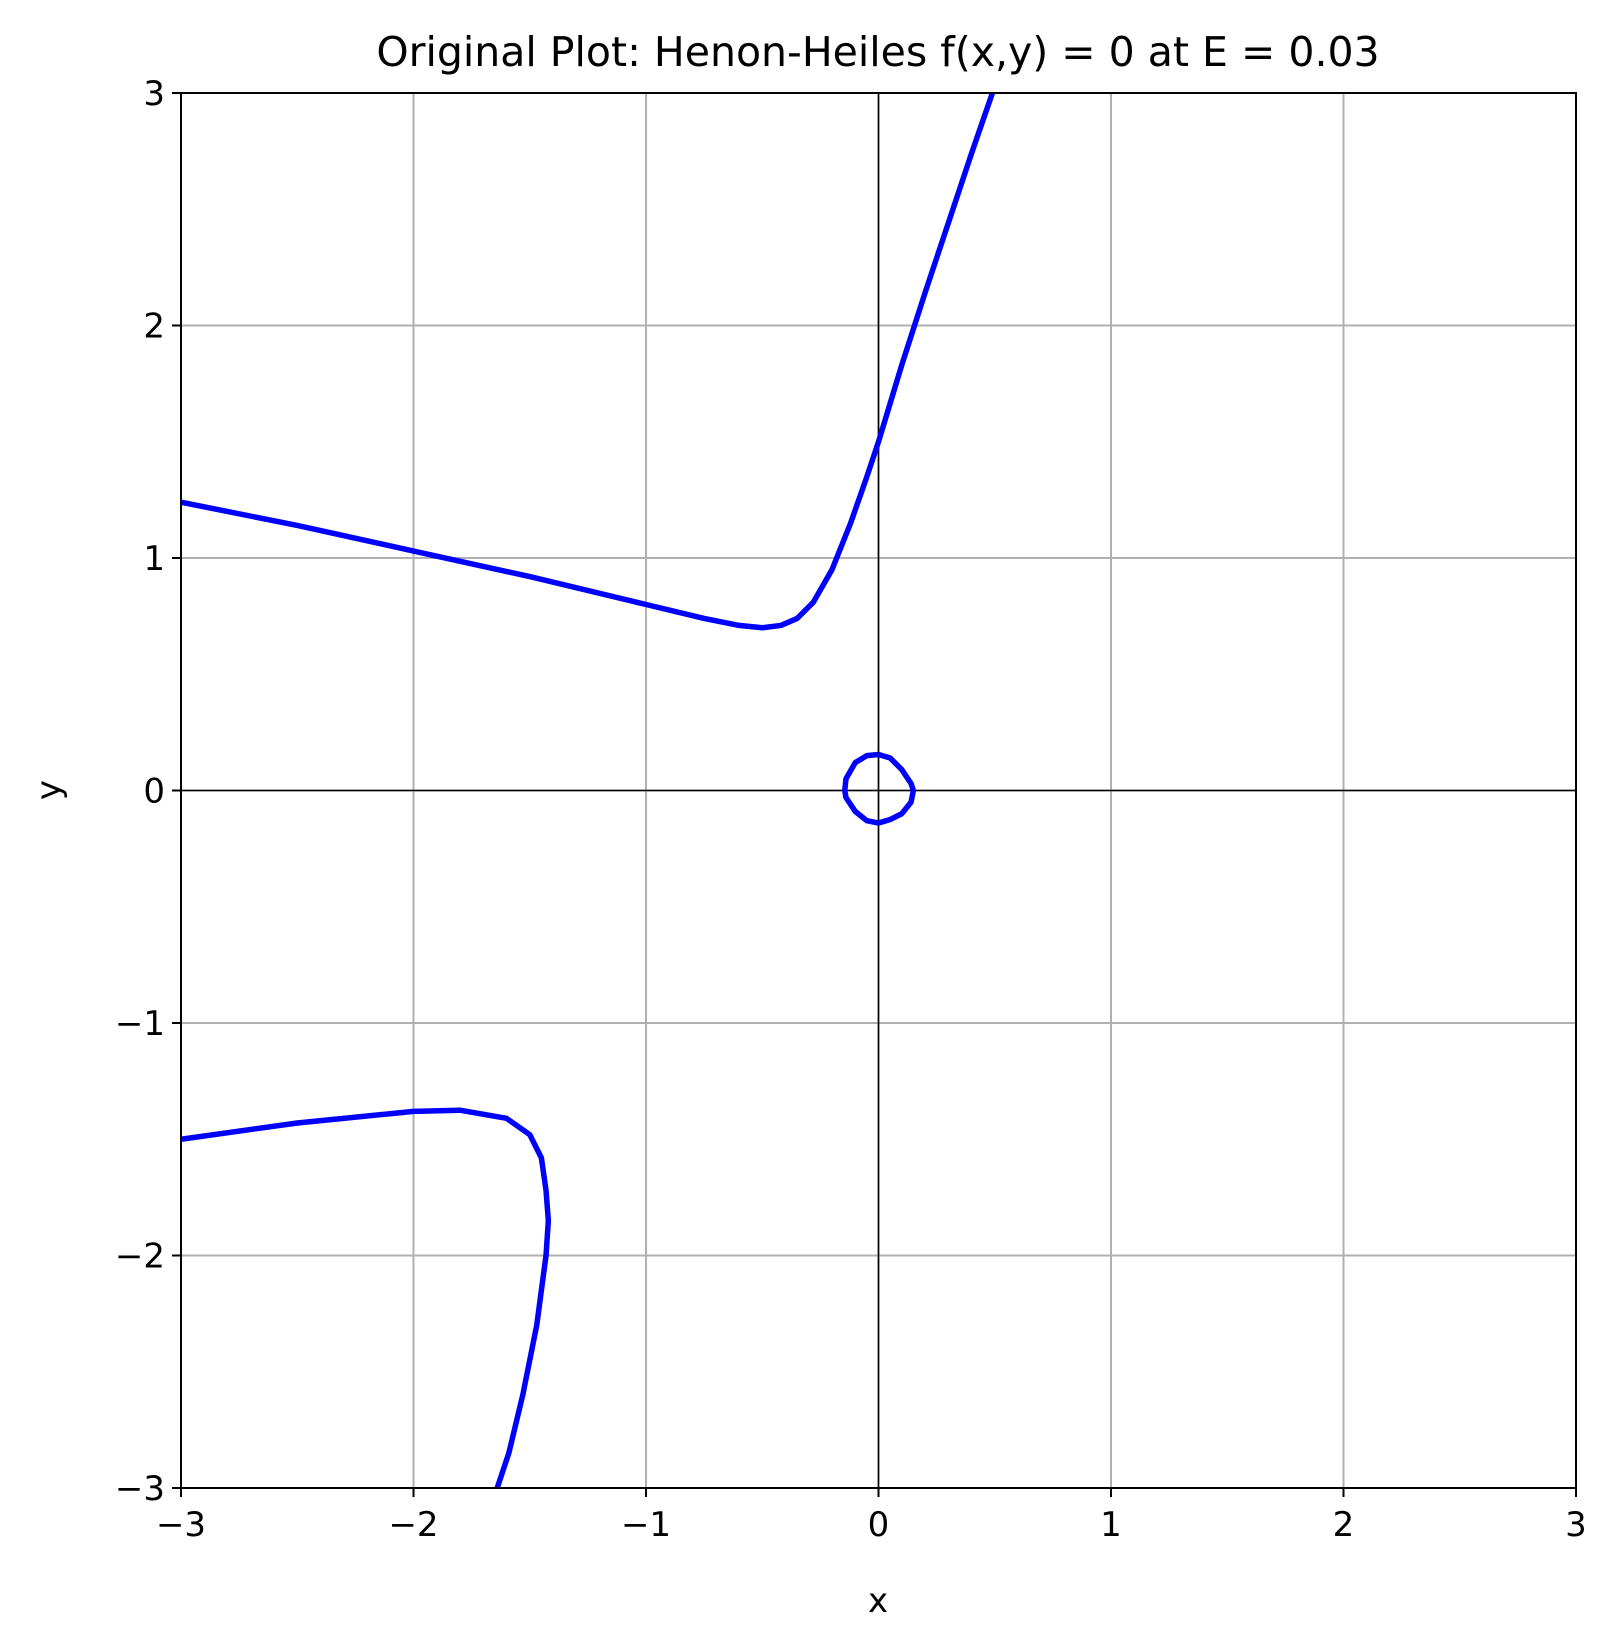  What do you see at coordinates (878, 1601) in the screenshot?
I see `x-axis-label: x` at bounding box center [878, 1601].